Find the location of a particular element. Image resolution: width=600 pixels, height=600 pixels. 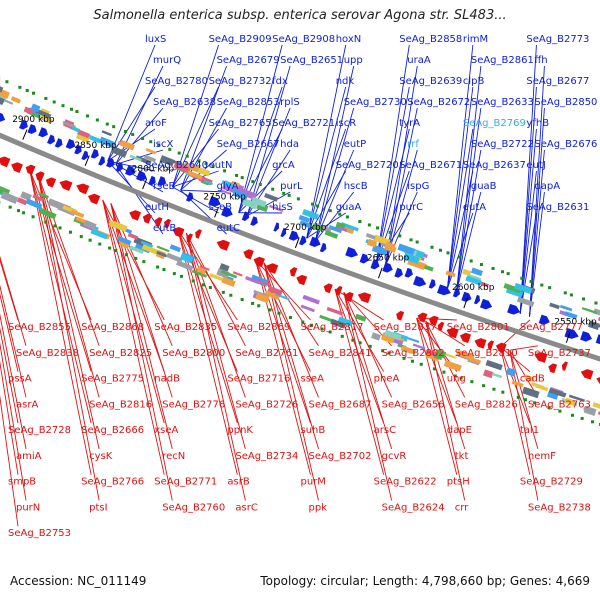

gene-label: SeAg_B2633 is located at coordinates (502, 102).